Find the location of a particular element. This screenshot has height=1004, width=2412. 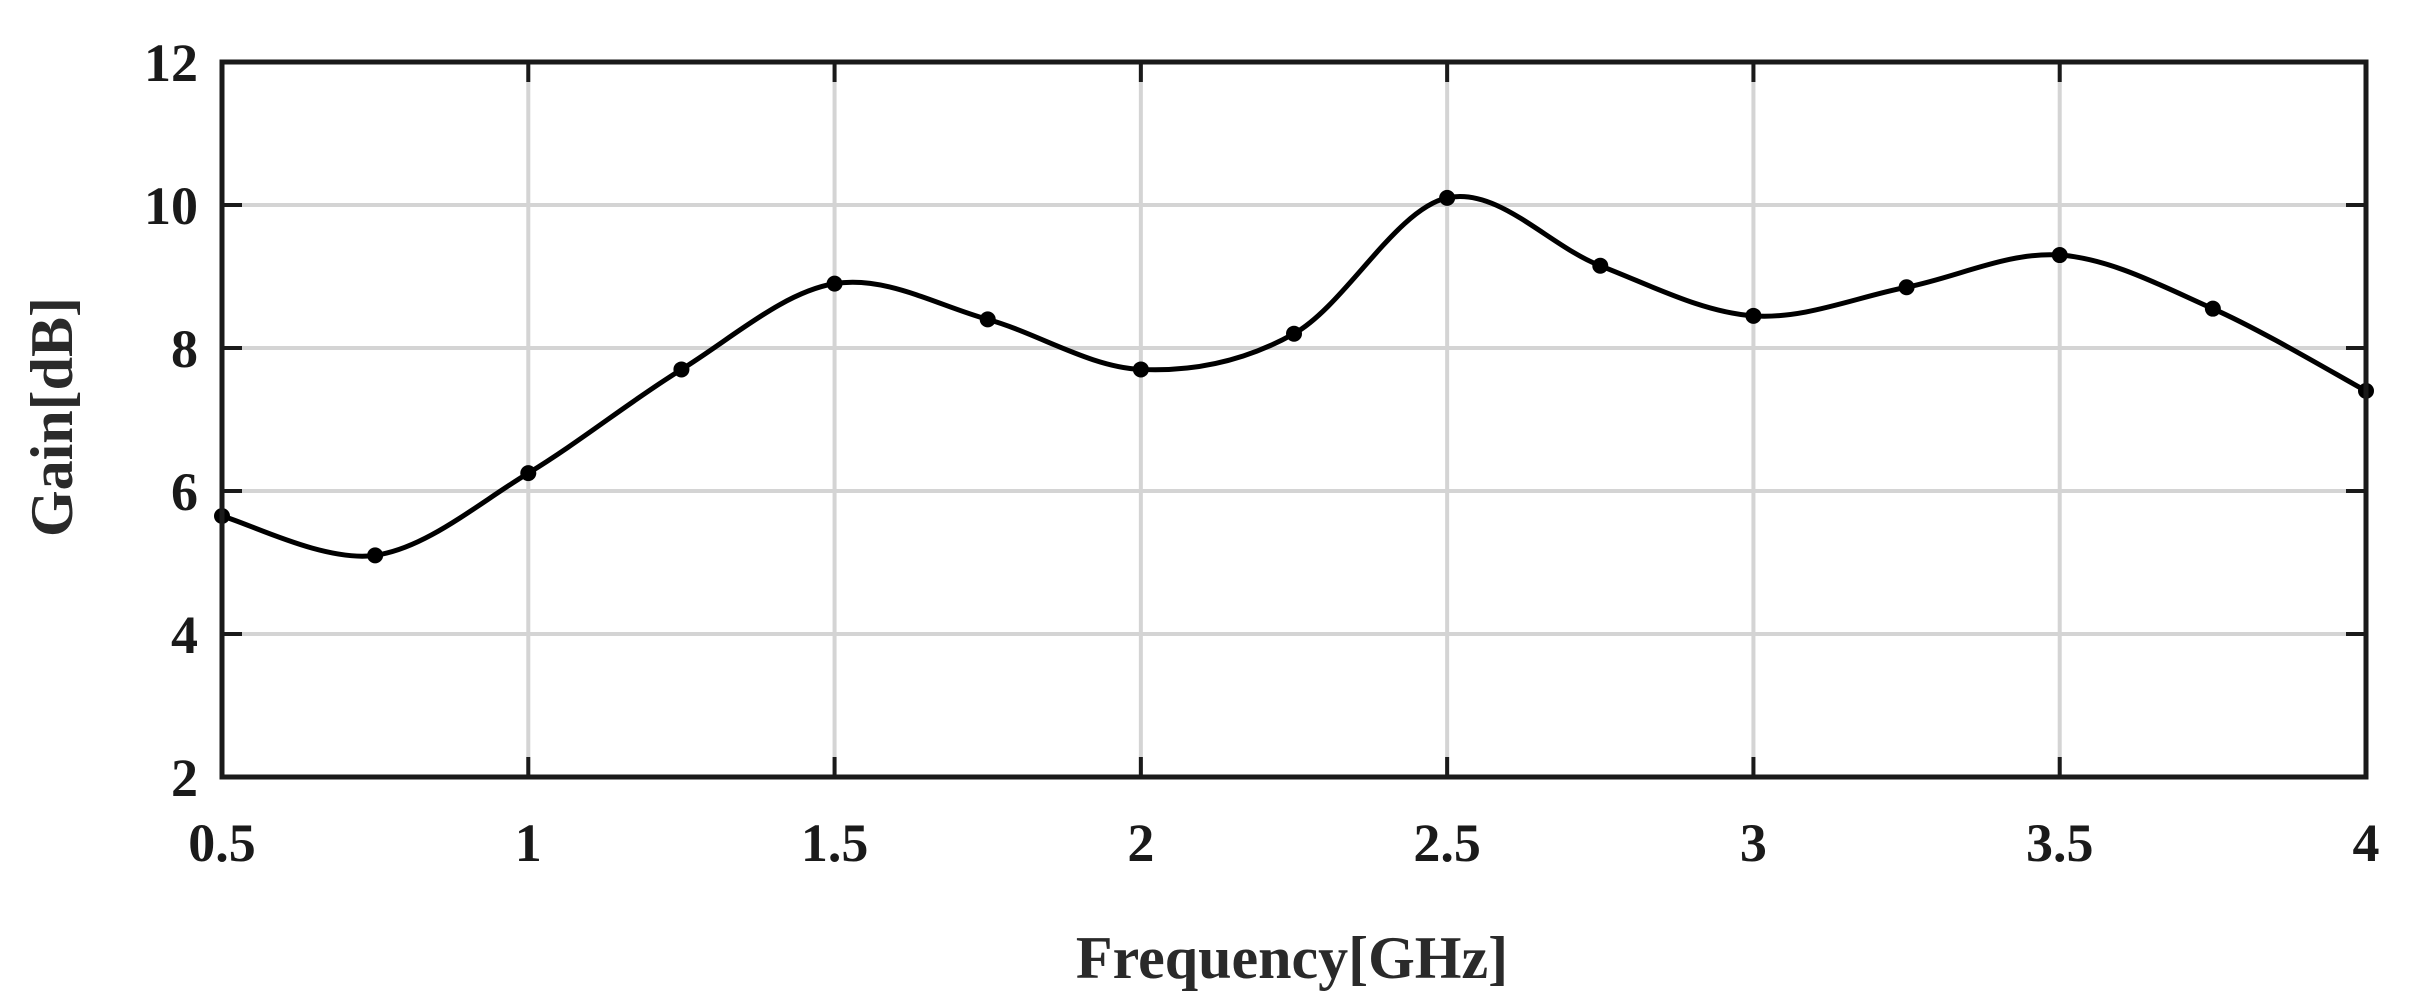

x-axis-title: Frequency[GHz] is located at coordinates (1292, 958).